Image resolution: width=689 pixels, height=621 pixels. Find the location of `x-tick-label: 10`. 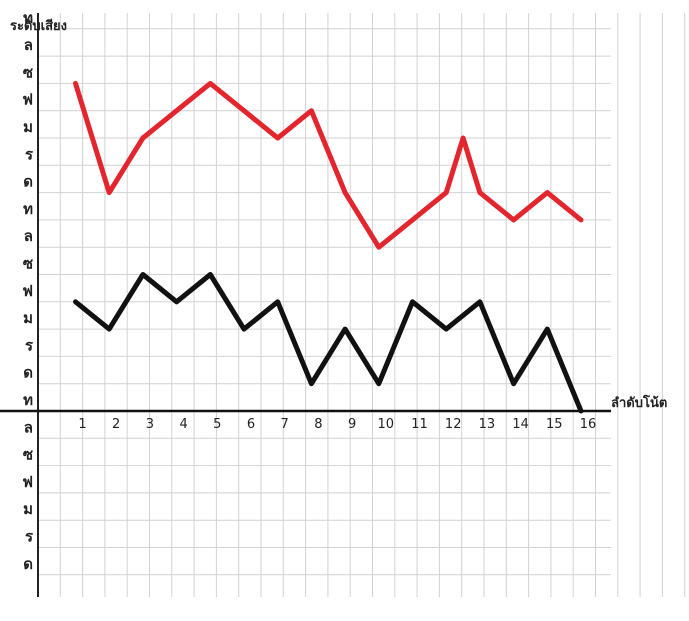

x-tick-label: 10 is located at coordinates (386, 424).